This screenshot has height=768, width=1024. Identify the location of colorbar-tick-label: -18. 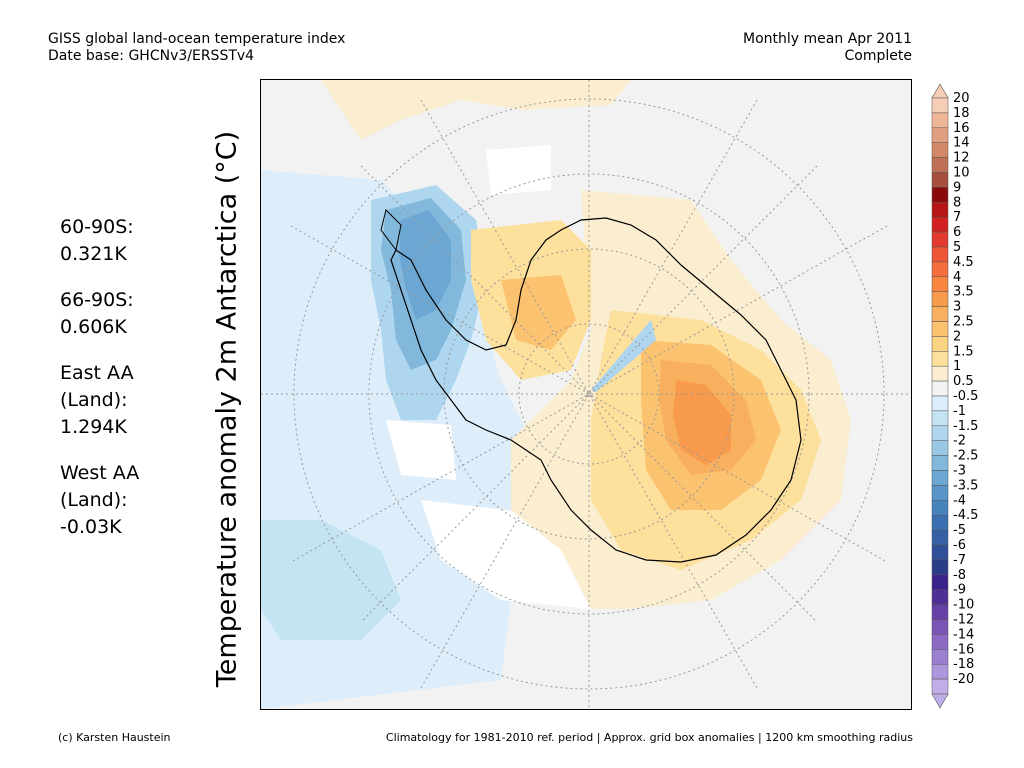
(963, 664).